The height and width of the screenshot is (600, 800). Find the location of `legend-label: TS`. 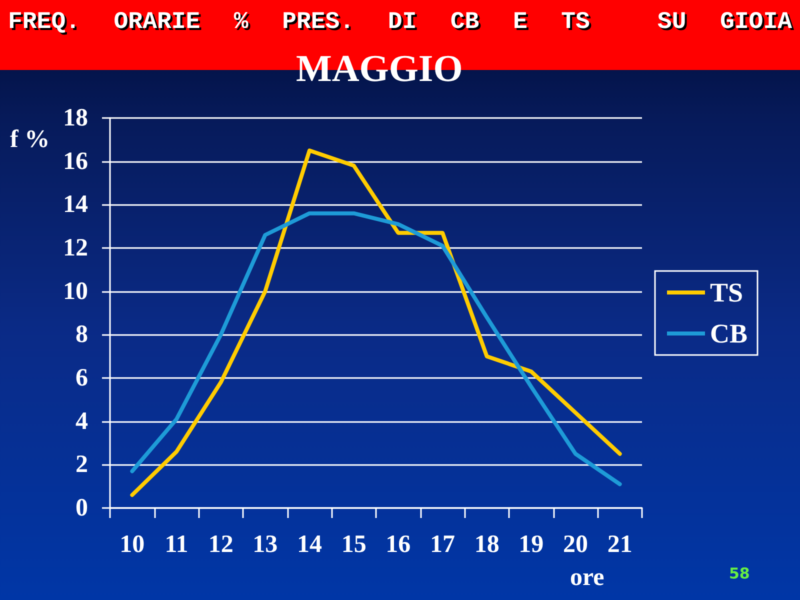

legend-label: TS is located at coordinates (727, 293).